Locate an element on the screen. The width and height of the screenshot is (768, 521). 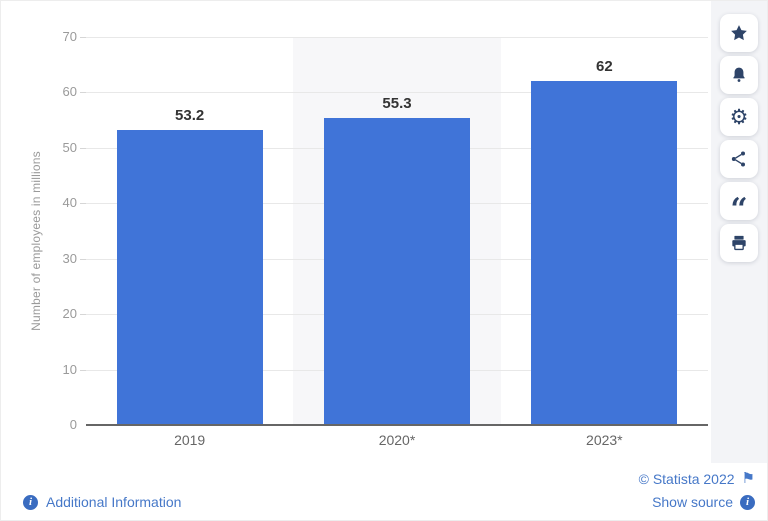
y-tick-label: 20 is located at coordinates (69, 314).